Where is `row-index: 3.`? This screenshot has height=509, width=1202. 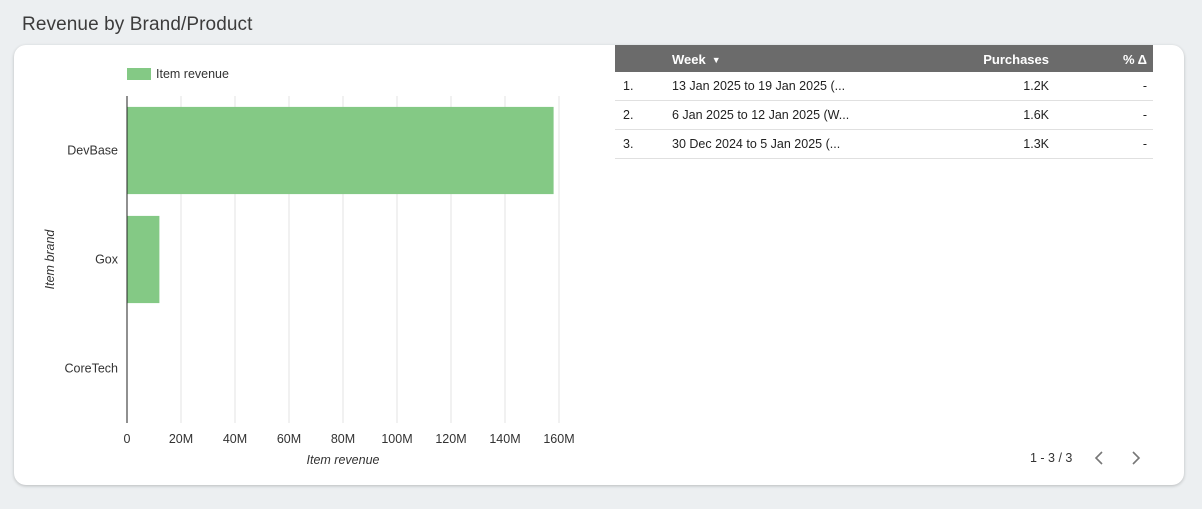
row-index: 3. is located at coordinates (628, 144).